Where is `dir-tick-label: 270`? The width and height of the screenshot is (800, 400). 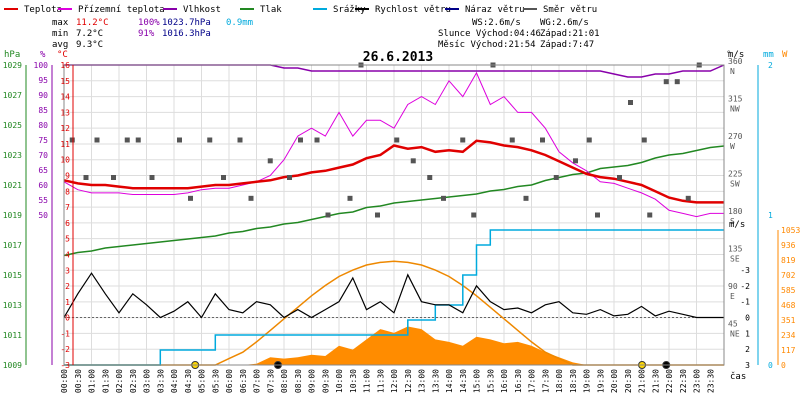
dir-tick-label: 270 is located at coordinates (735, 136).